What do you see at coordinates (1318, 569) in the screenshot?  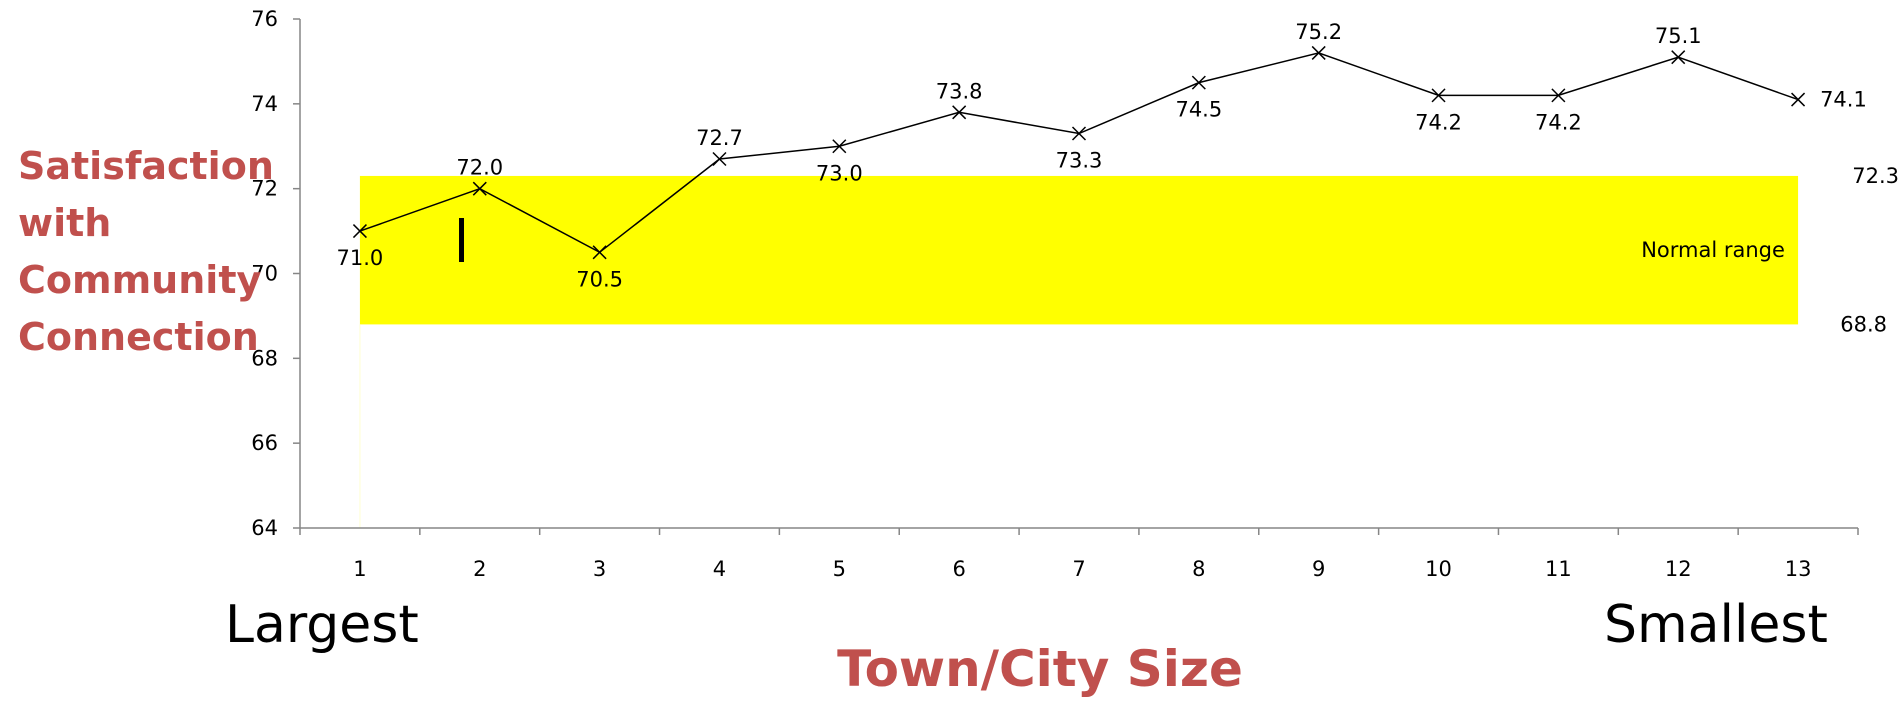 I see `x-tick-label: 9` at bounding box center [1318, 569].